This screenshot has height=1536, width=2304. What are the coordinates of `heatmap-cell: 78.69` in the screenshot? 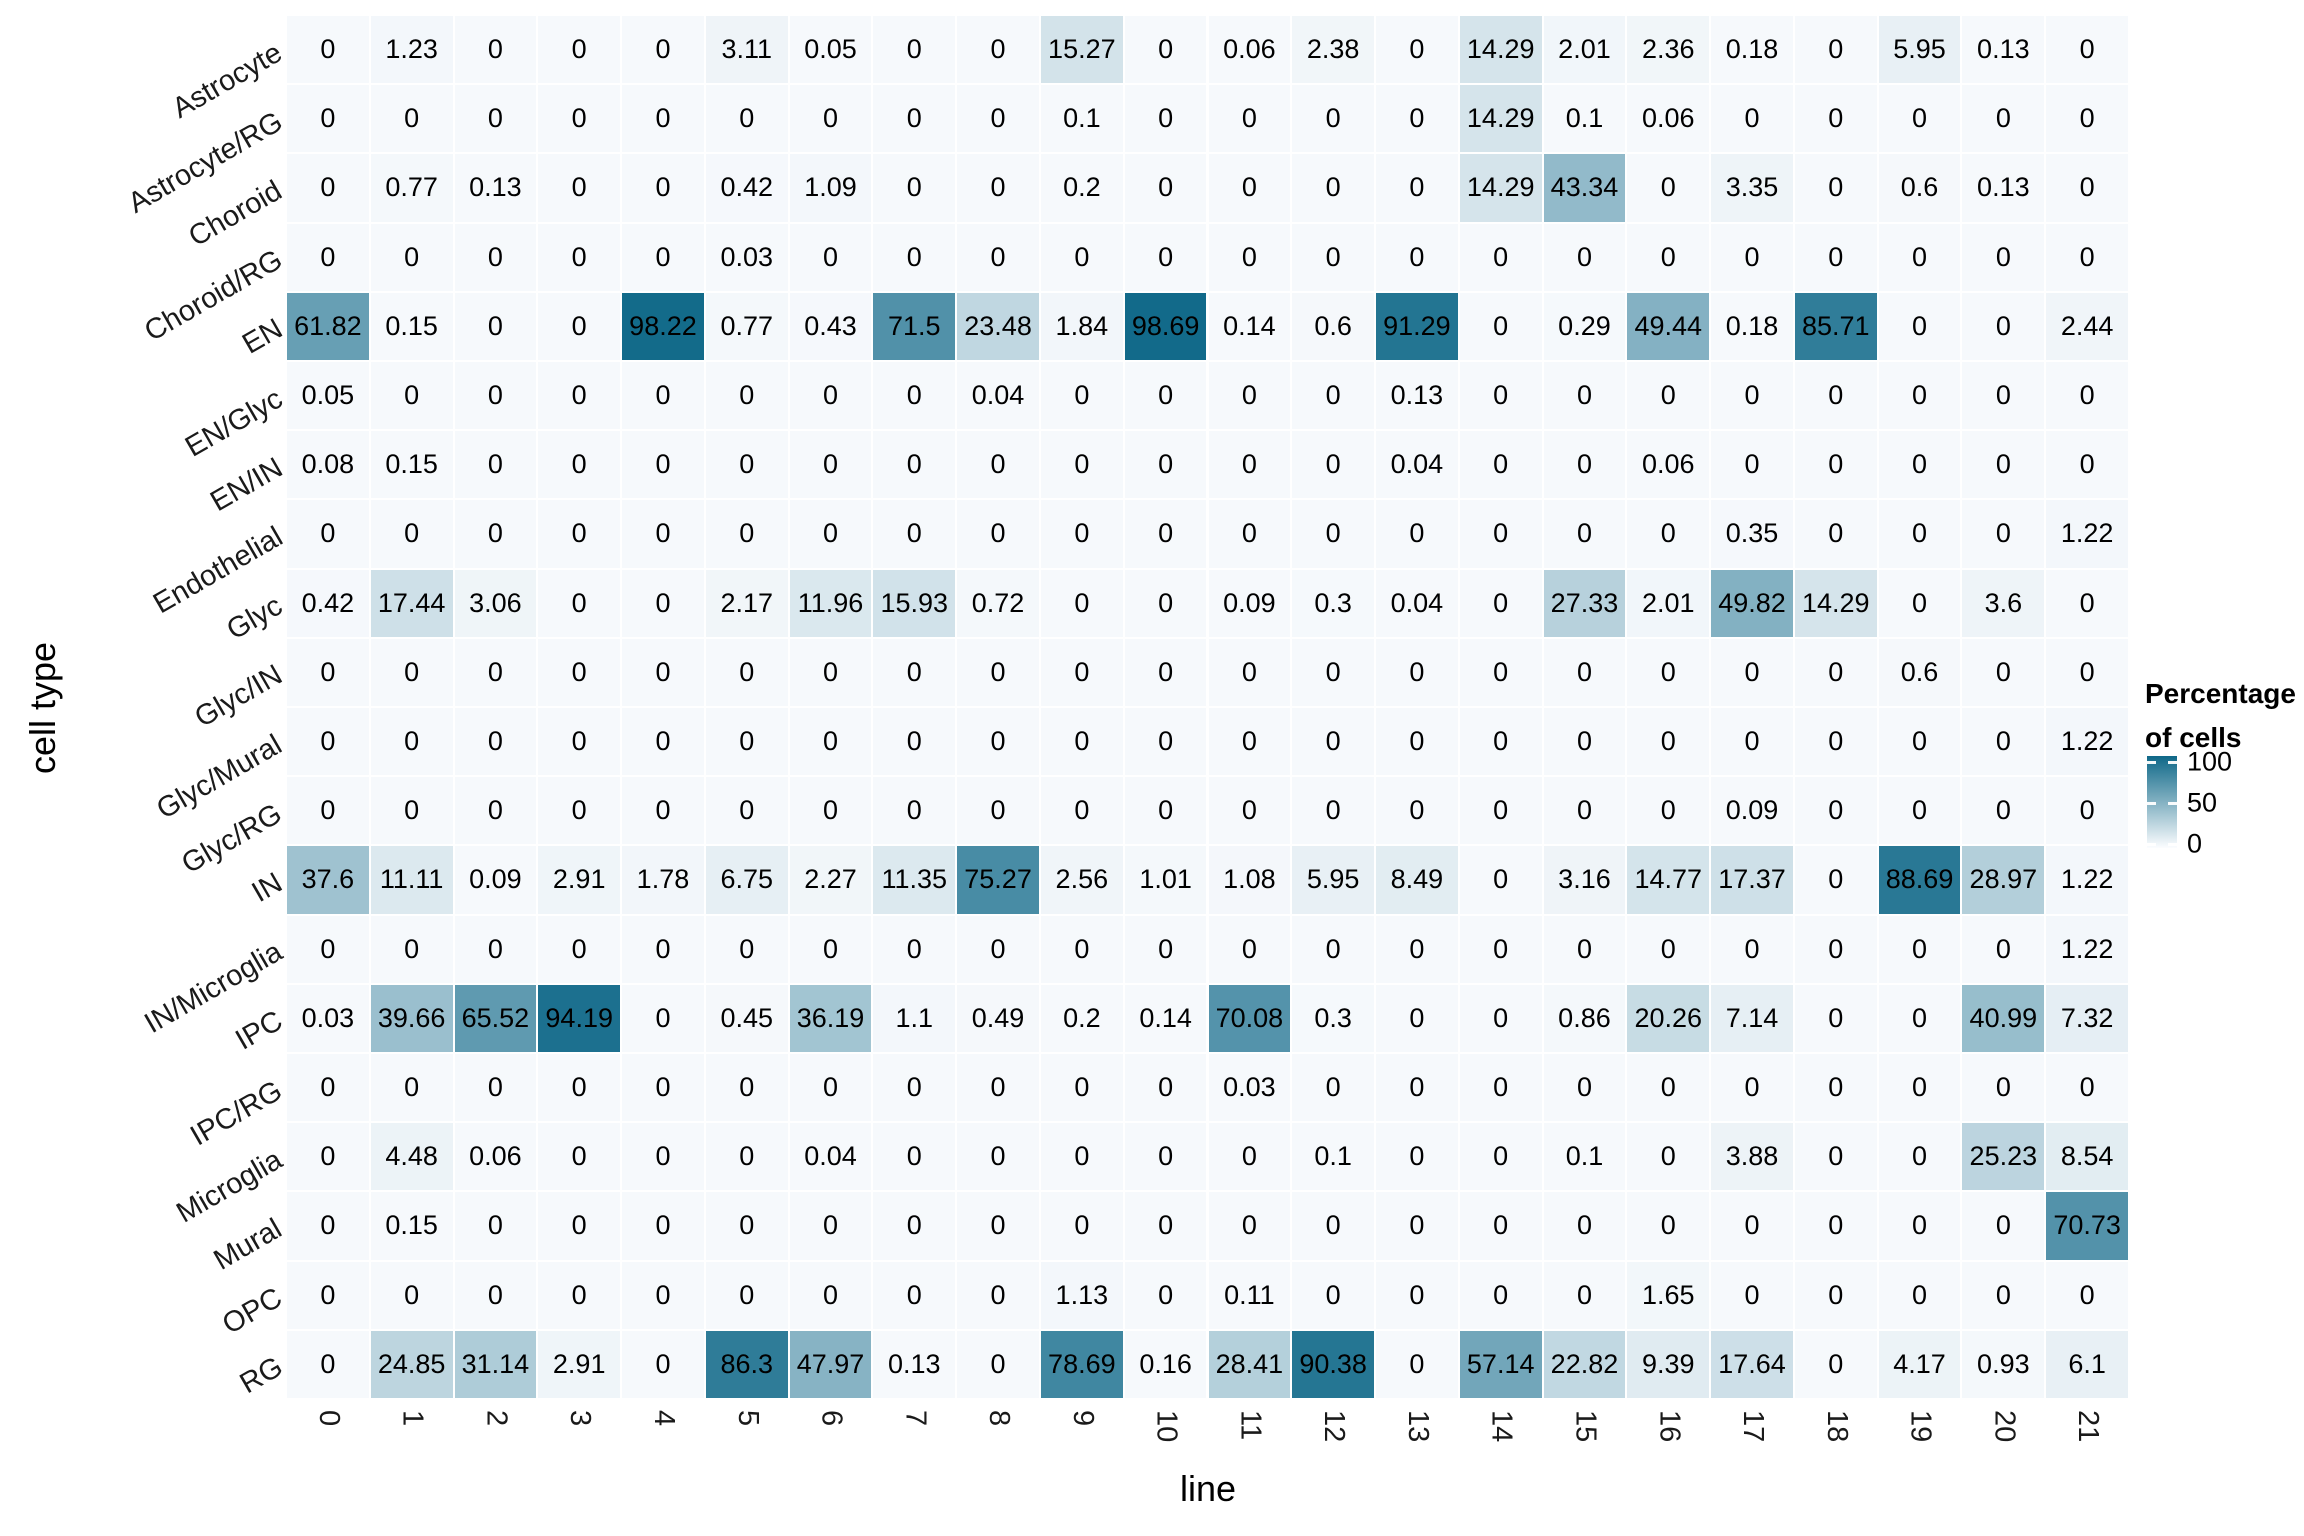 It's located at (1081, 1364).